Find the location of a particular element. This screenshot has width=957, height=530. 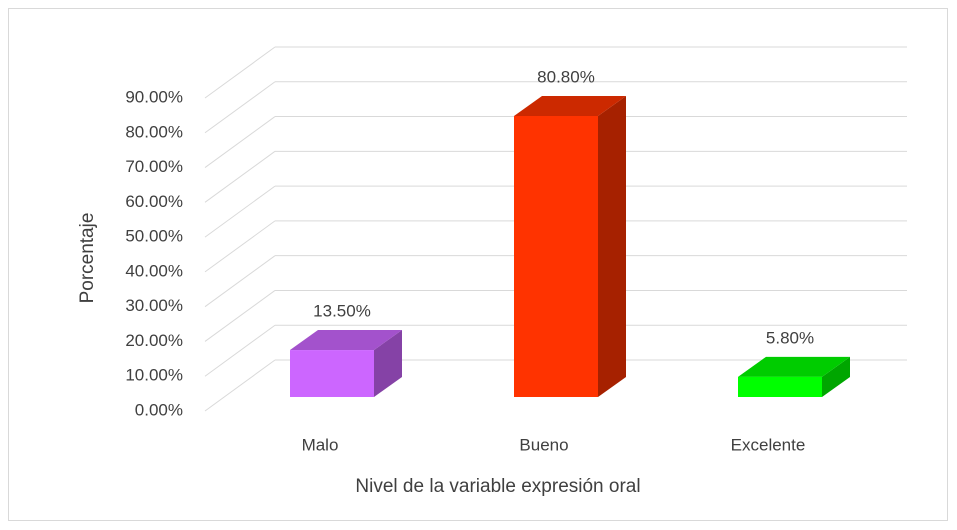

y-tick-label: 40.00% is located at coordinates (154, 270).